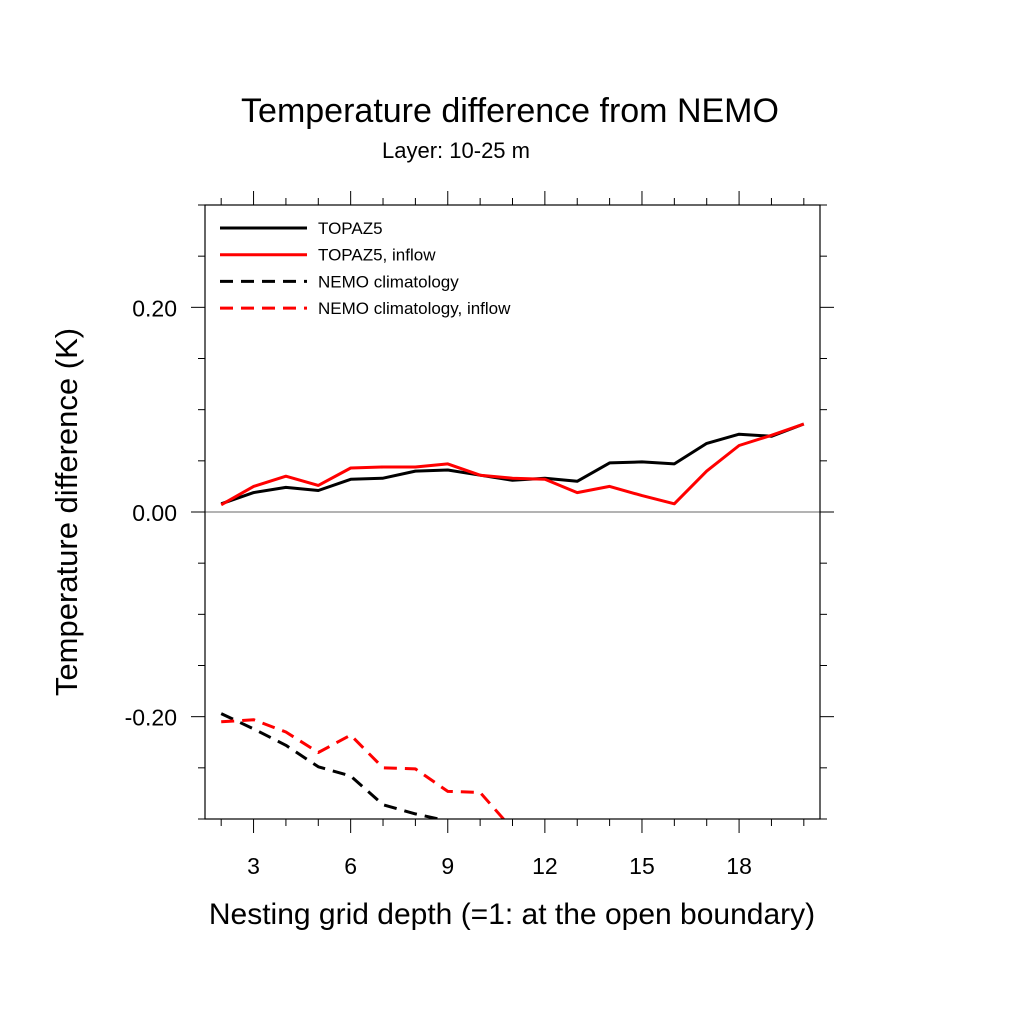  Describe the element at coordinates (350, 866) in the screenshot. I see `x-tick-label: 6` at that location.